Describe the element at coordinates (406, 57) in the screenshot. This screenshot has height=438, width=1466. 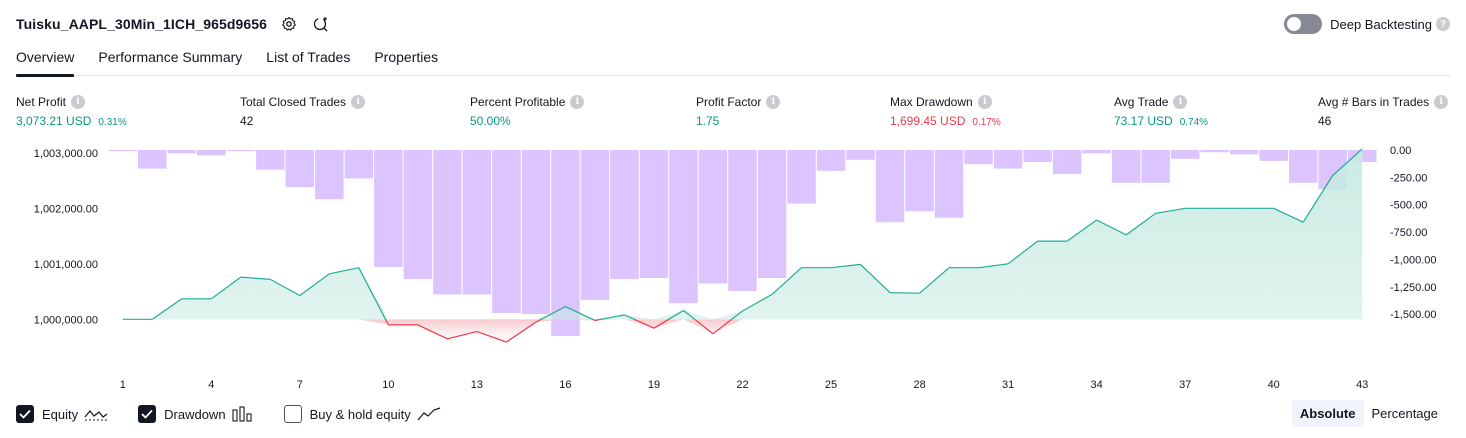
I see `tab-properties: Properties` at that location.